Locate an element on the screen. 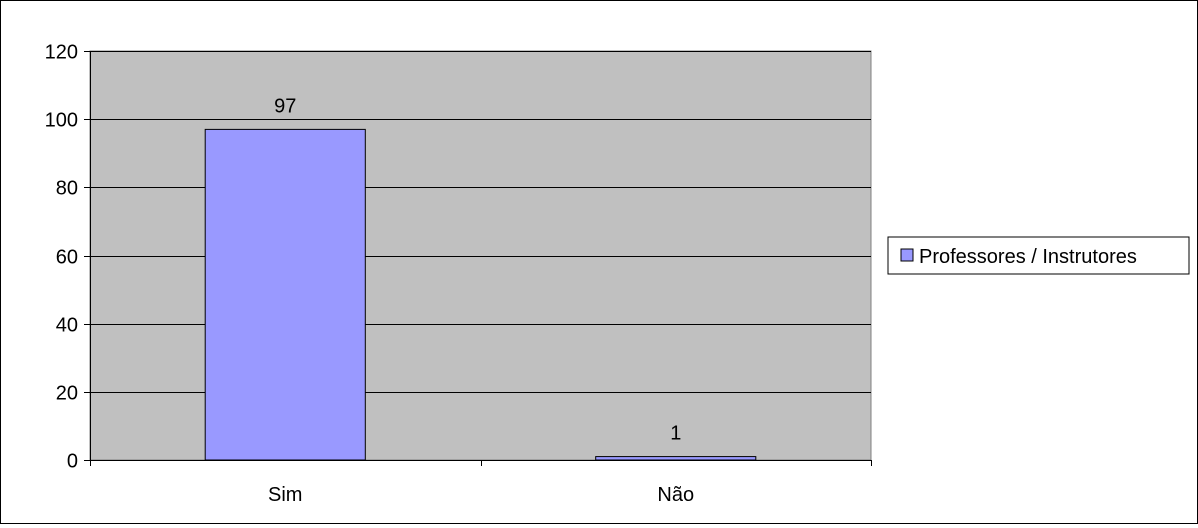 The image size is (1198, 528). y-tick-label: 60 is located at coordinates (67, 258).